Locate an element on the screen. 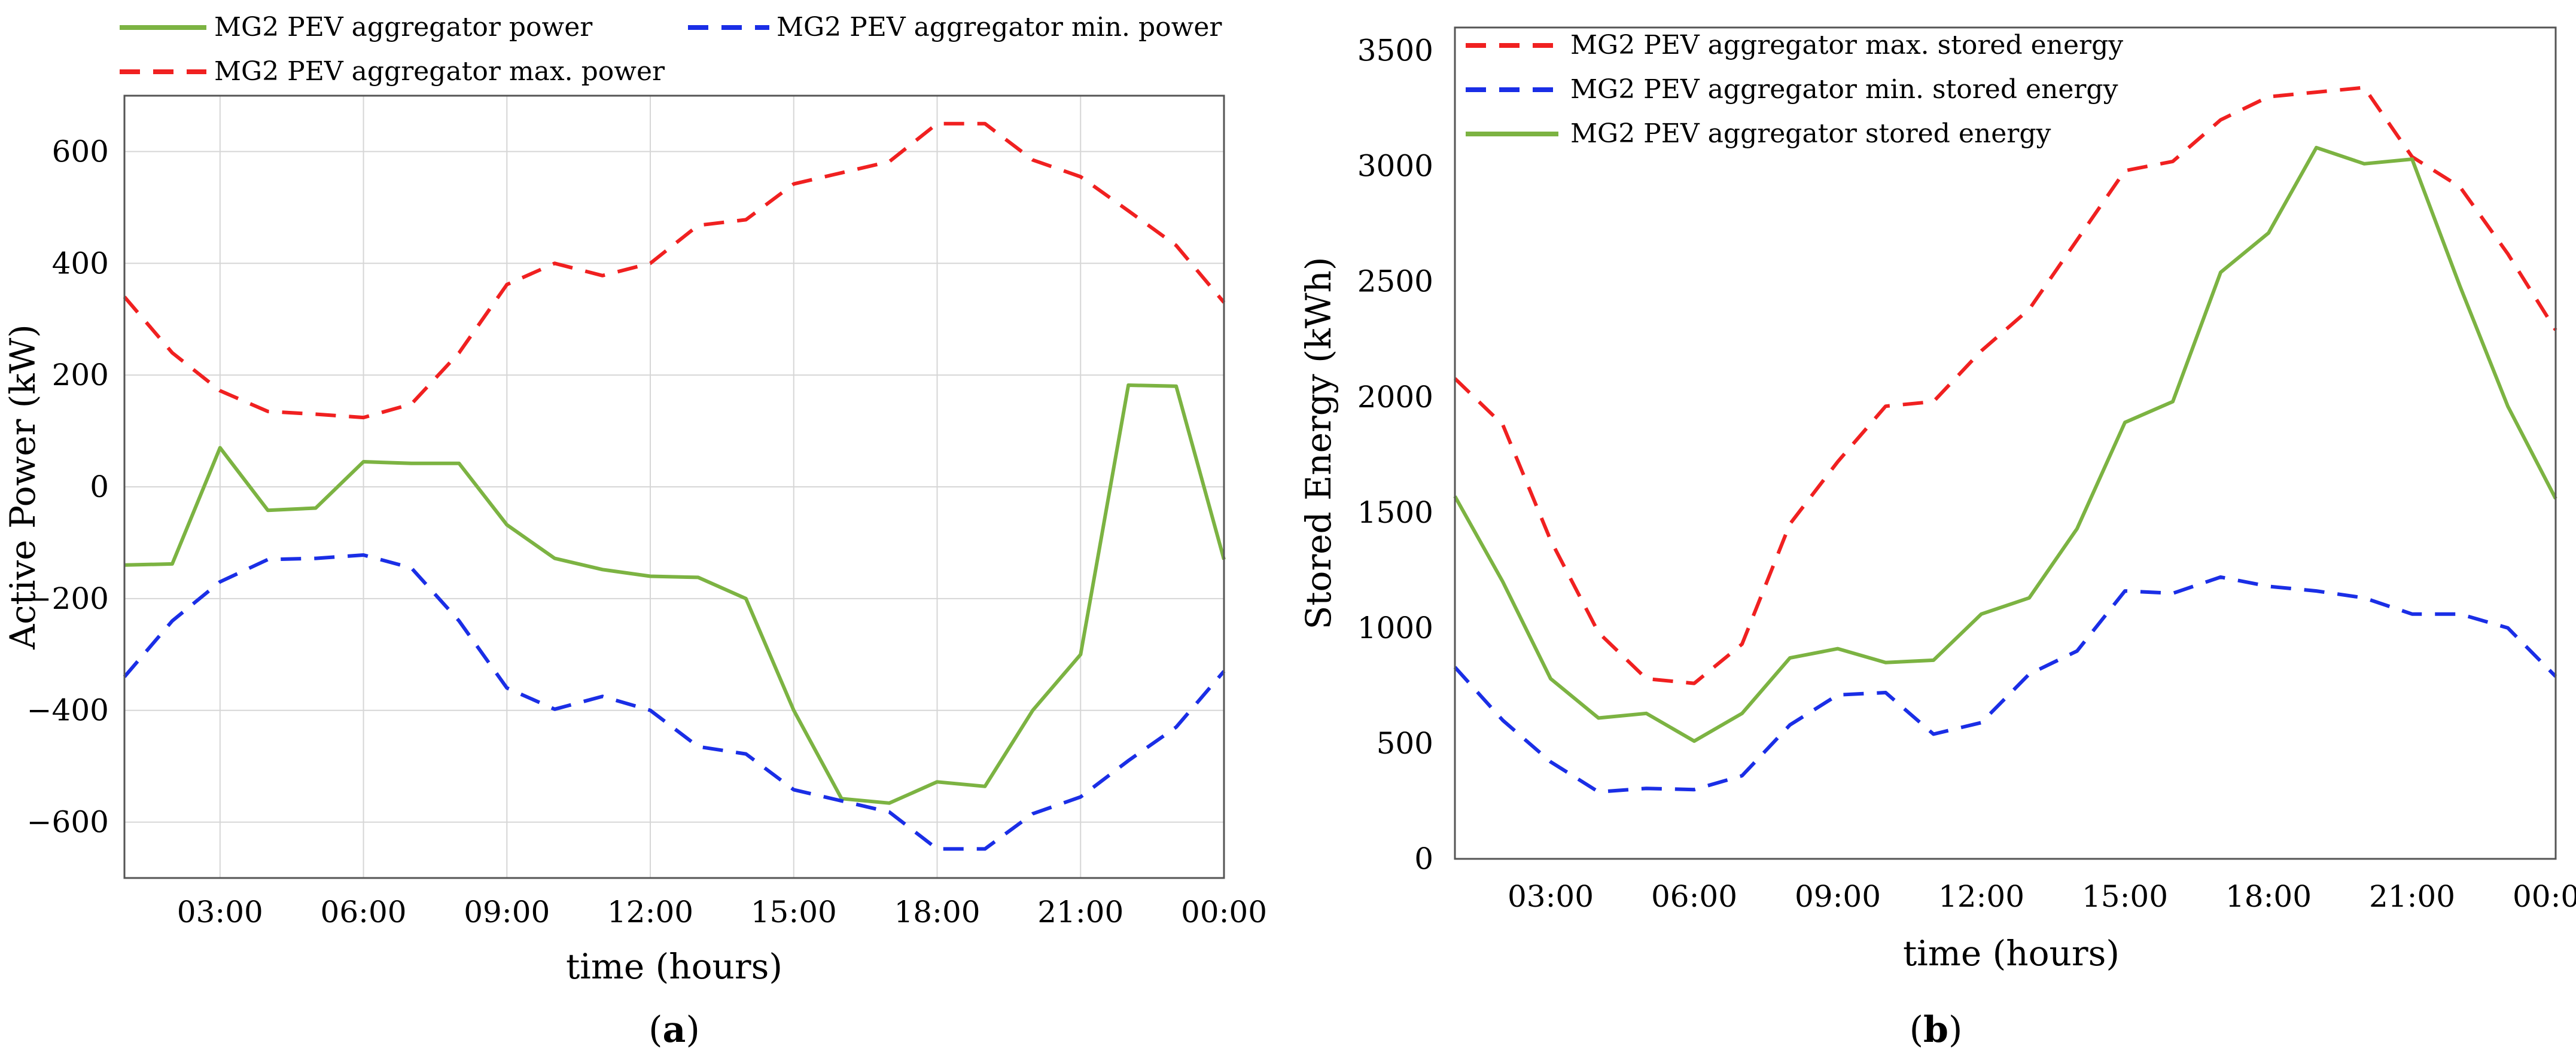  panel-a-legend-item-max-power: MG2 PEV aggregator max. power is located at coordinates (392, 71).